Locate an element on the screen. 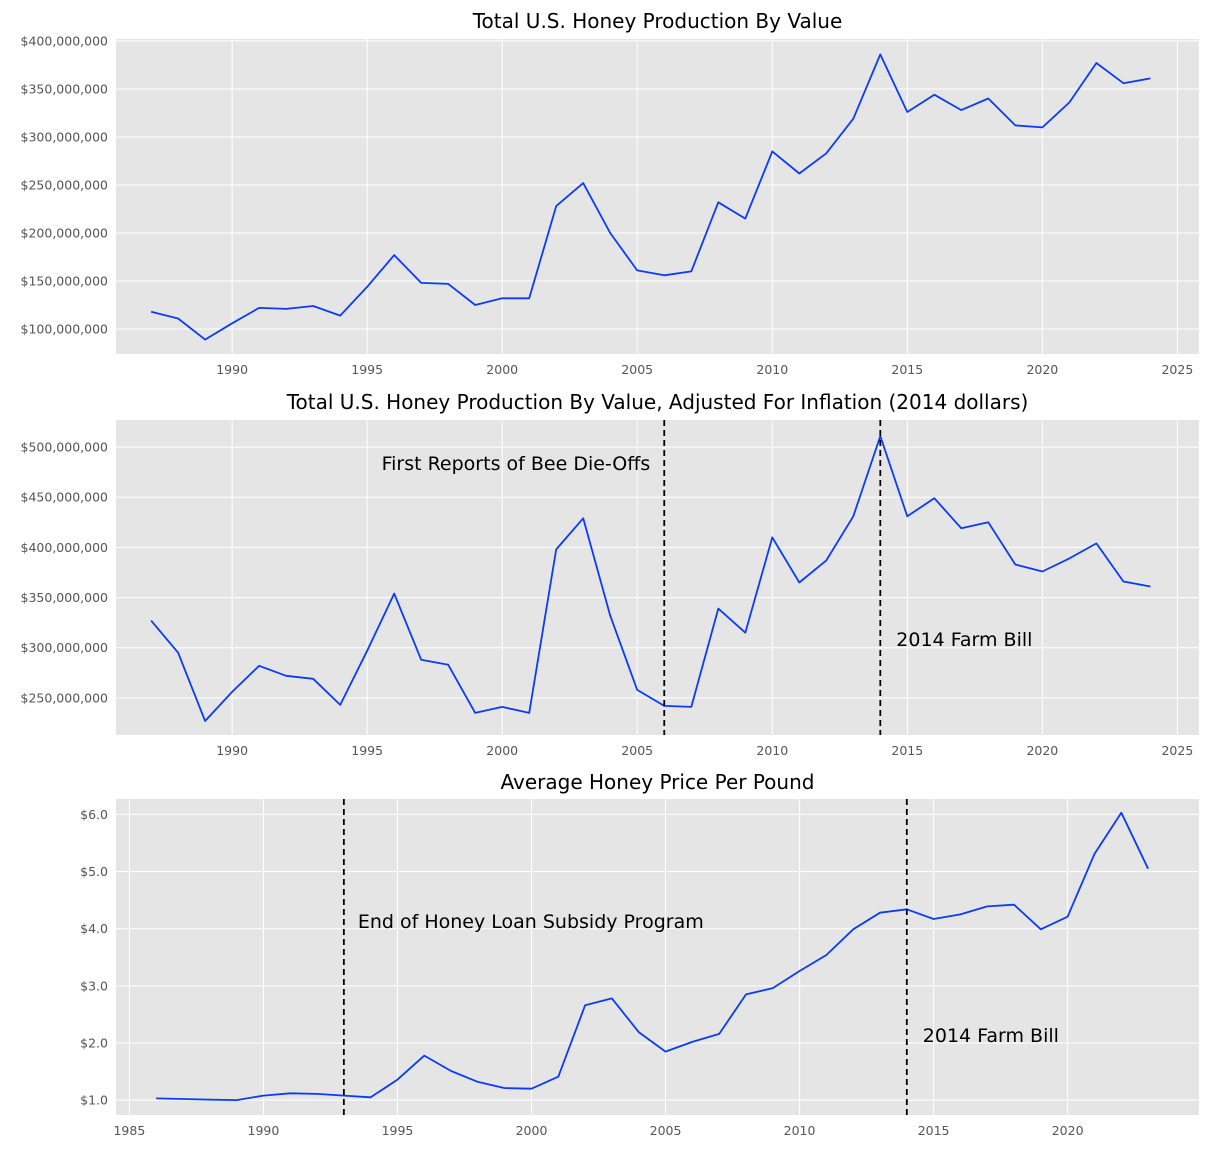 The width and height of the screenshot is (1209, 1151). y-tick-label: $6.0 is located at coordinates (94, 814).